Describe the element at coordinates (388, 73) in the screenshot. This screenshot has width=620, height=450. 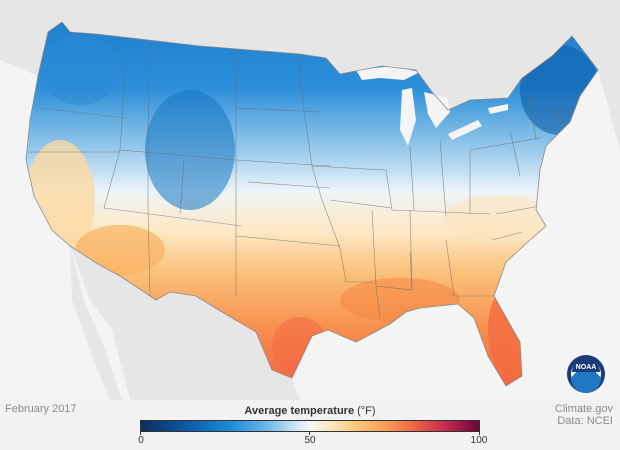
I see `lake-superior` at that location.